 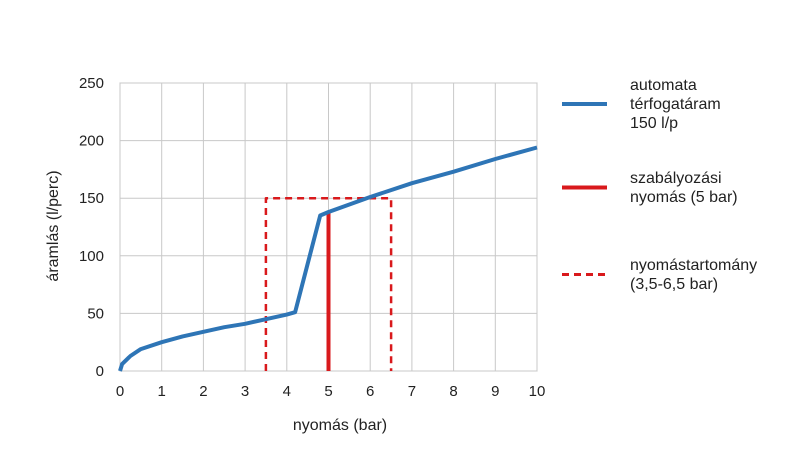 I want to click on y-tick-label: 250, so click(x=91, y=83).